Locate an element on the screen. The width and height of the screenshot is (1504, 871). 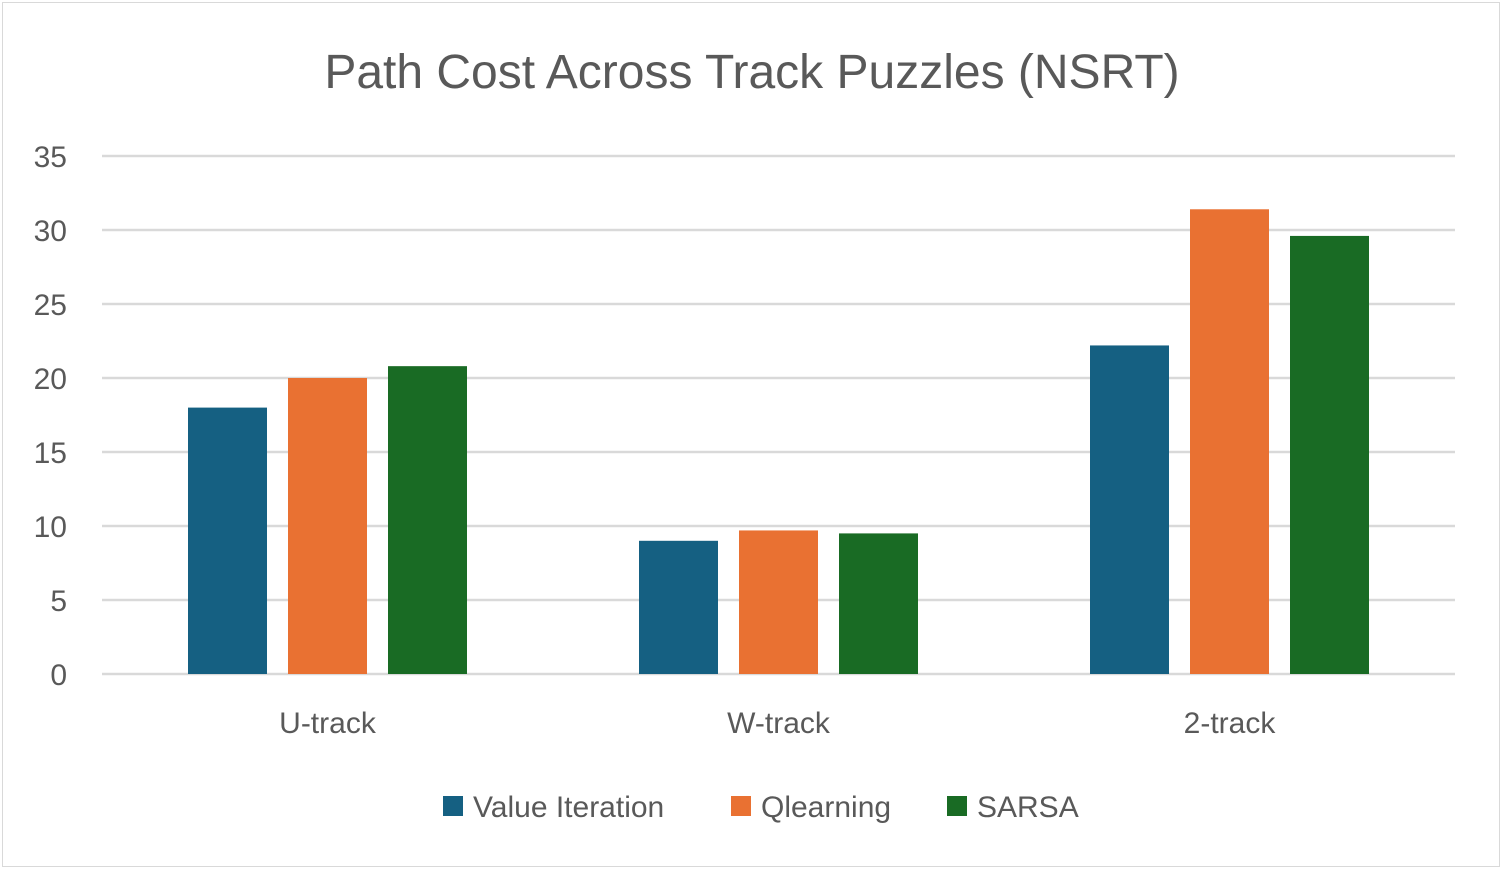
y-tick-label: 35 is located at coordinates (50, 157).